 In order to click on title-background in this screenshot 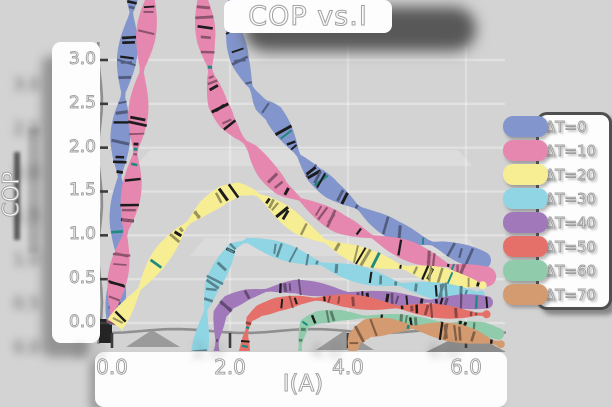, I will do `click(308, 16)`.